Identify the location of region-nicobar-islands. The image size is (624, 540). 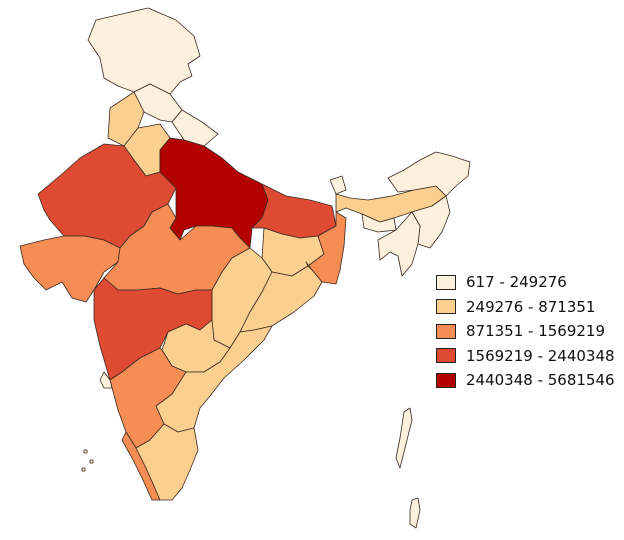
(415, 513).